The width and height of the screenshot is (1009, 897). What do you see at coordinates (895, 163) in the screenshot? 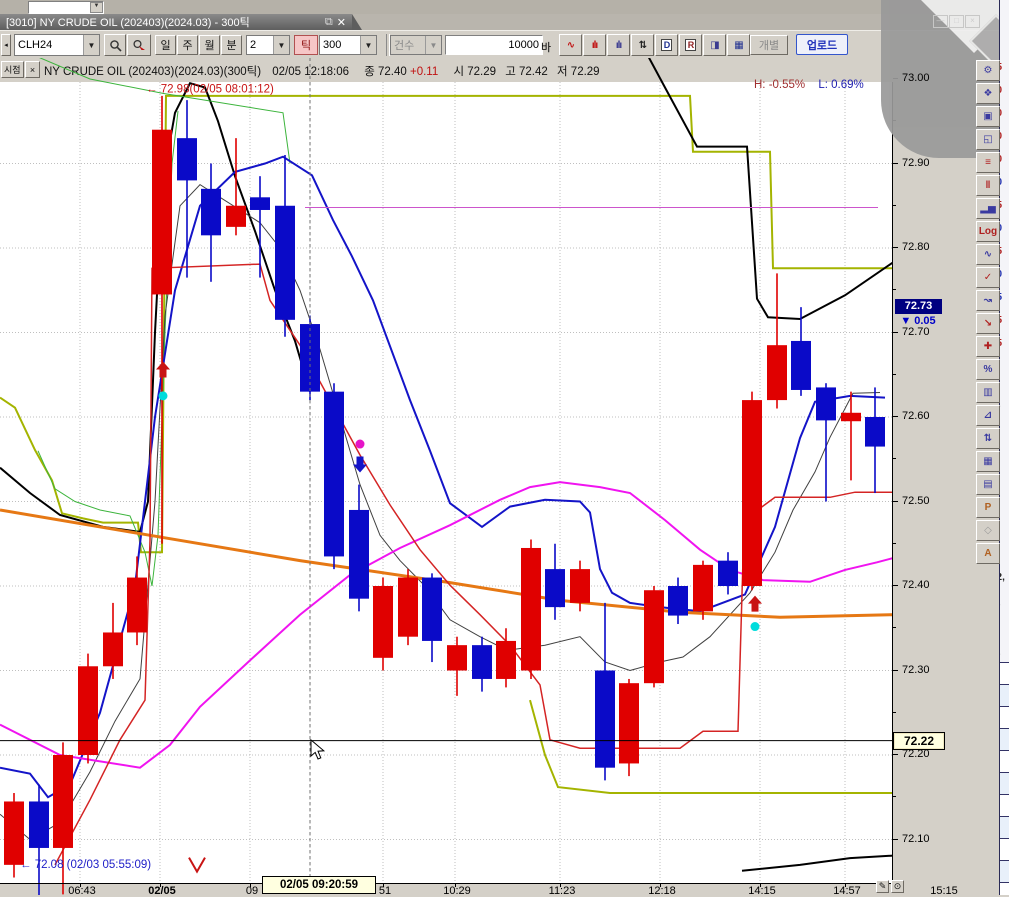
I see `price-tick` at bounding box center [895, 163].